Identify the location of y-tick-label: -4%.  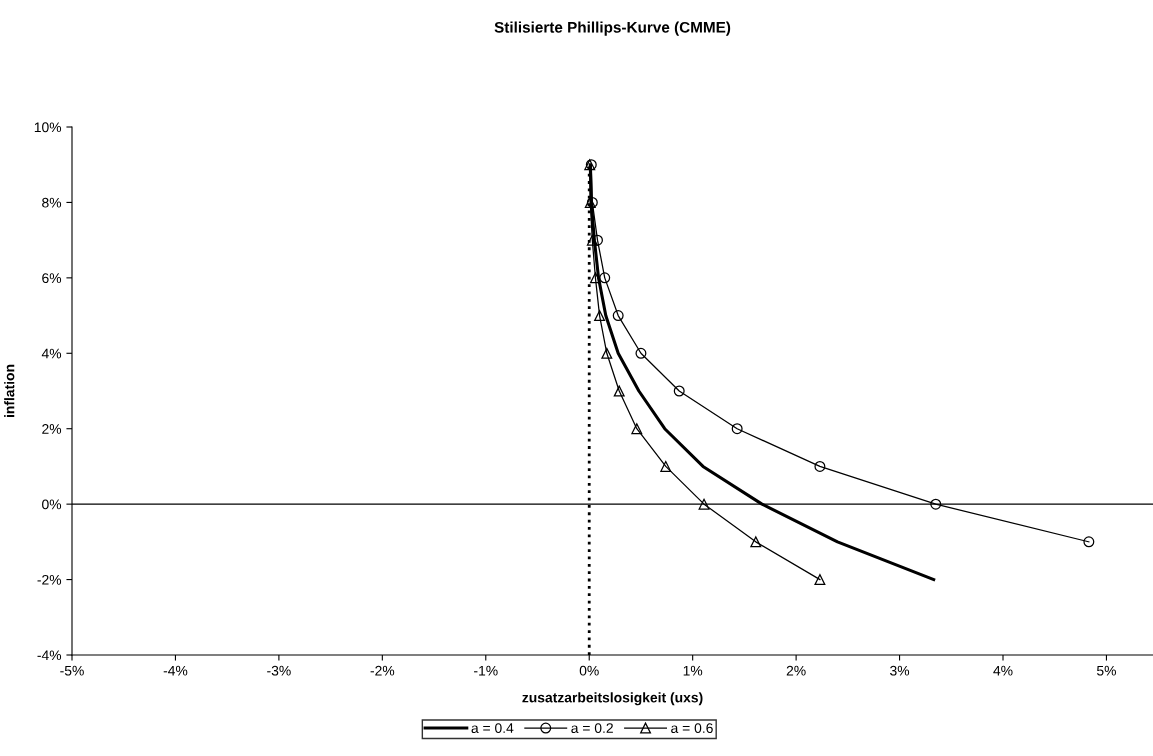
(49, 655).